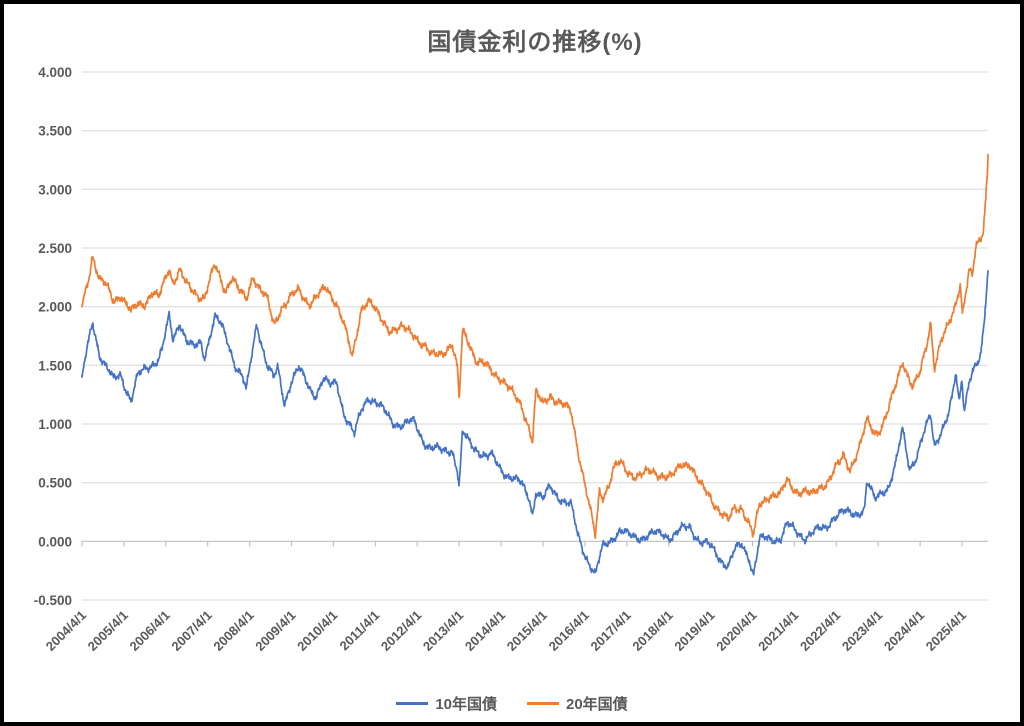 The image size is (1024, 726). What do you see at coordinates (55, 72) in the screenshot?
I see `y-axis-tick-label: 4.000` at bounding box center [55, 72].